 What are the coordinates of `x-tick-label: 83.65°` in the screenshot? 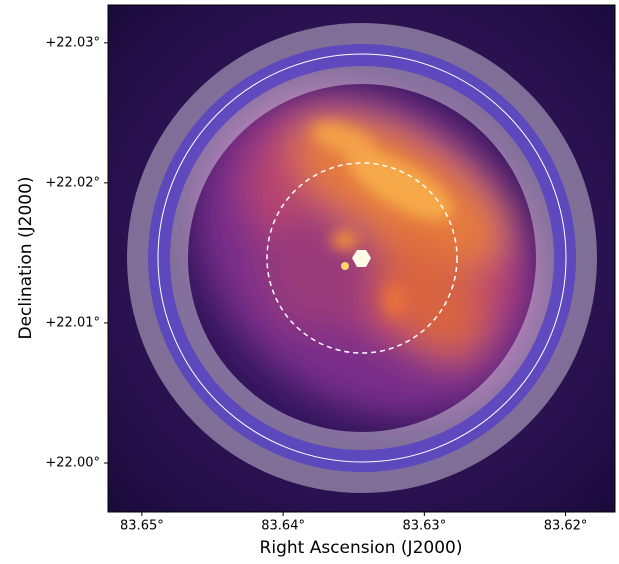 It's located at (142, 526).